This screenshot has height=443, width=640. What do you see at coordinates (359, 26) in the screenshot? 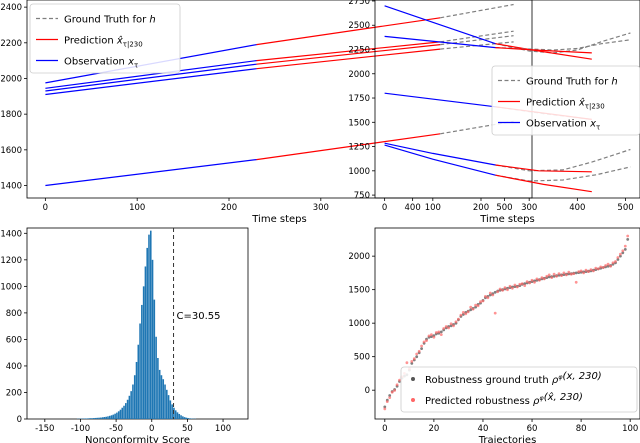
I see `y-tick-label: 2500` at bounding box center [359, 26].